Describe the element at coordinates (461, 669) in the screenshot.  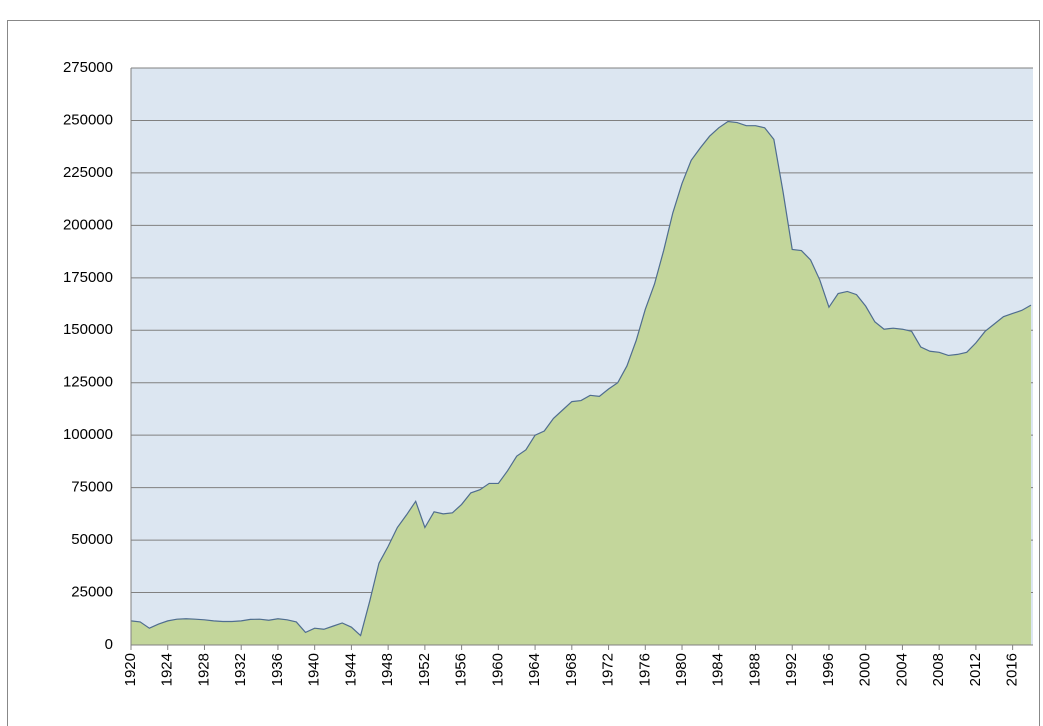
I see `x-tick-label: 1956` at that location.